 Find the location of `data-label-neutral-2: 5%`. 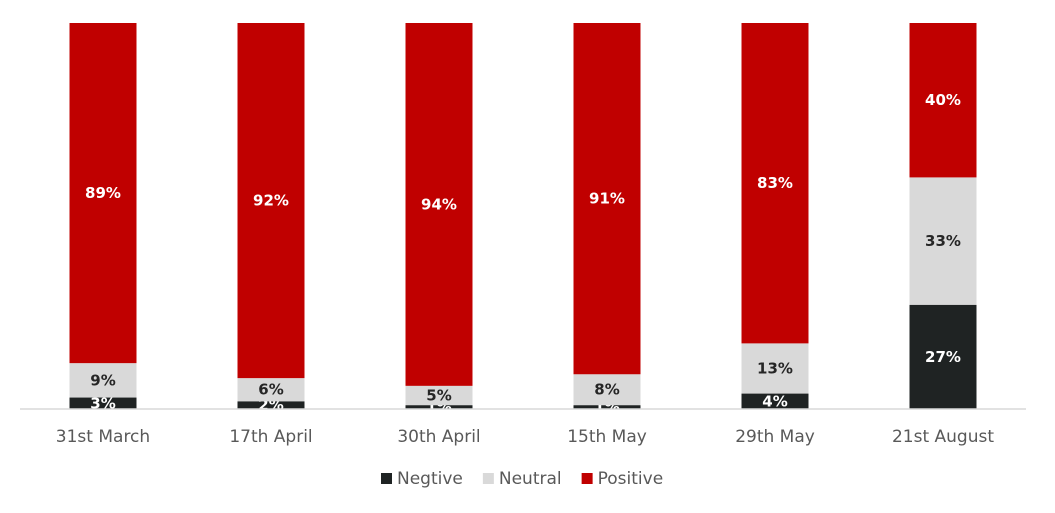

data-label-neutral-2: 5% is located at coordinates (438, 395).